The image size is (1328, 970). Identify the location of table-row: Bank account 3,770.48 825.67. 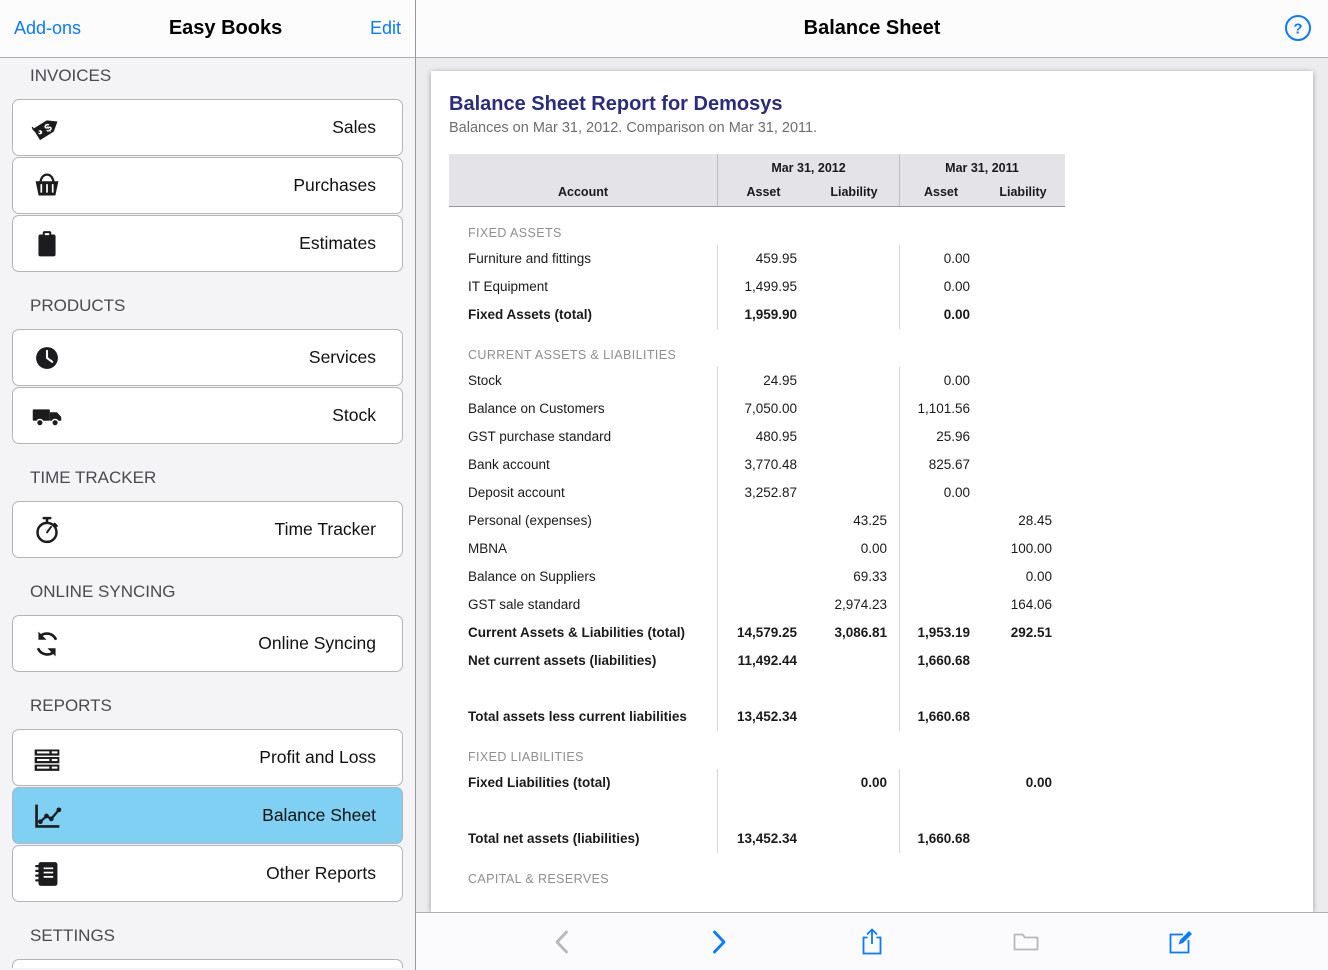
(757, 465).